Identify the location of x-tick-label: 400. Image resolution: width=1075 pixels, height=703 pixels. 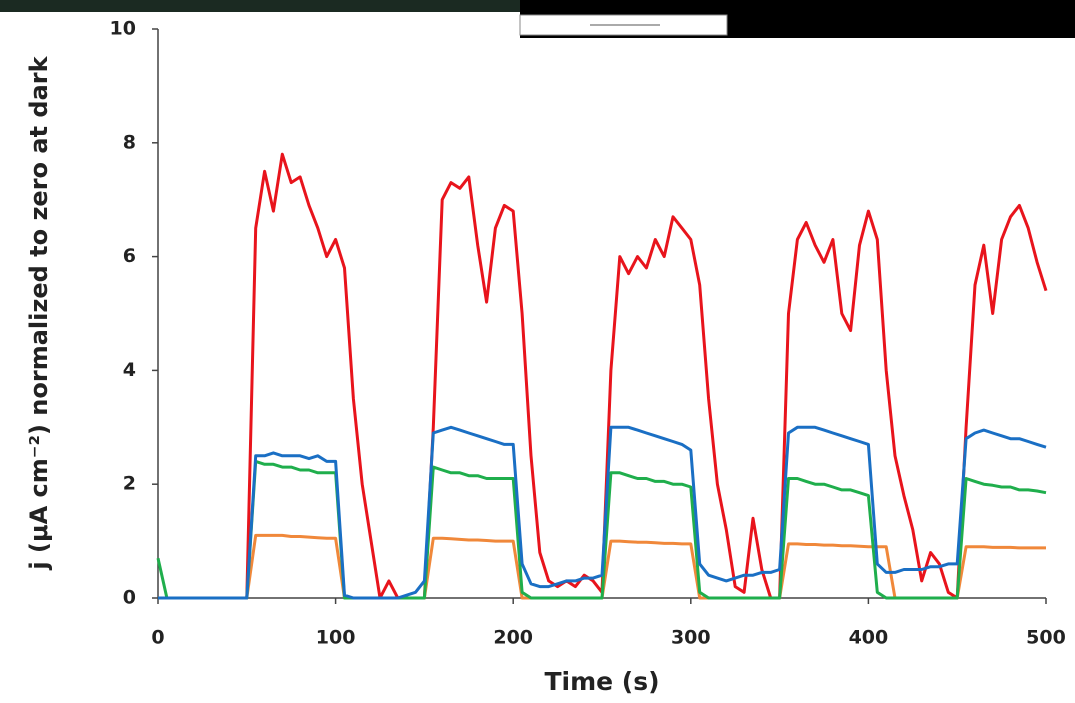
(869, 638).